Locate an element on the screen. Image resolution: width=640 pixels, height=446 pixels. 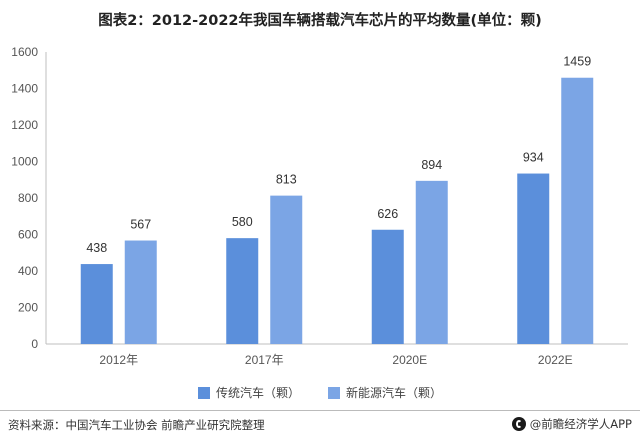
y-tick-label: 400 is located at coordinates (28, 271).